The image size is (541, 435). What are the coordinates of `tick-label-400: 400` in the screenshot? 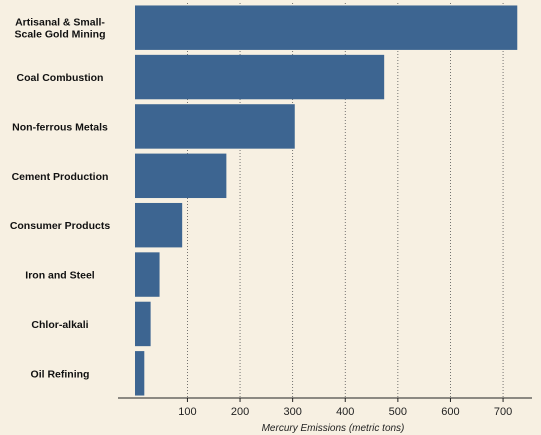 It's located at (345, 412).